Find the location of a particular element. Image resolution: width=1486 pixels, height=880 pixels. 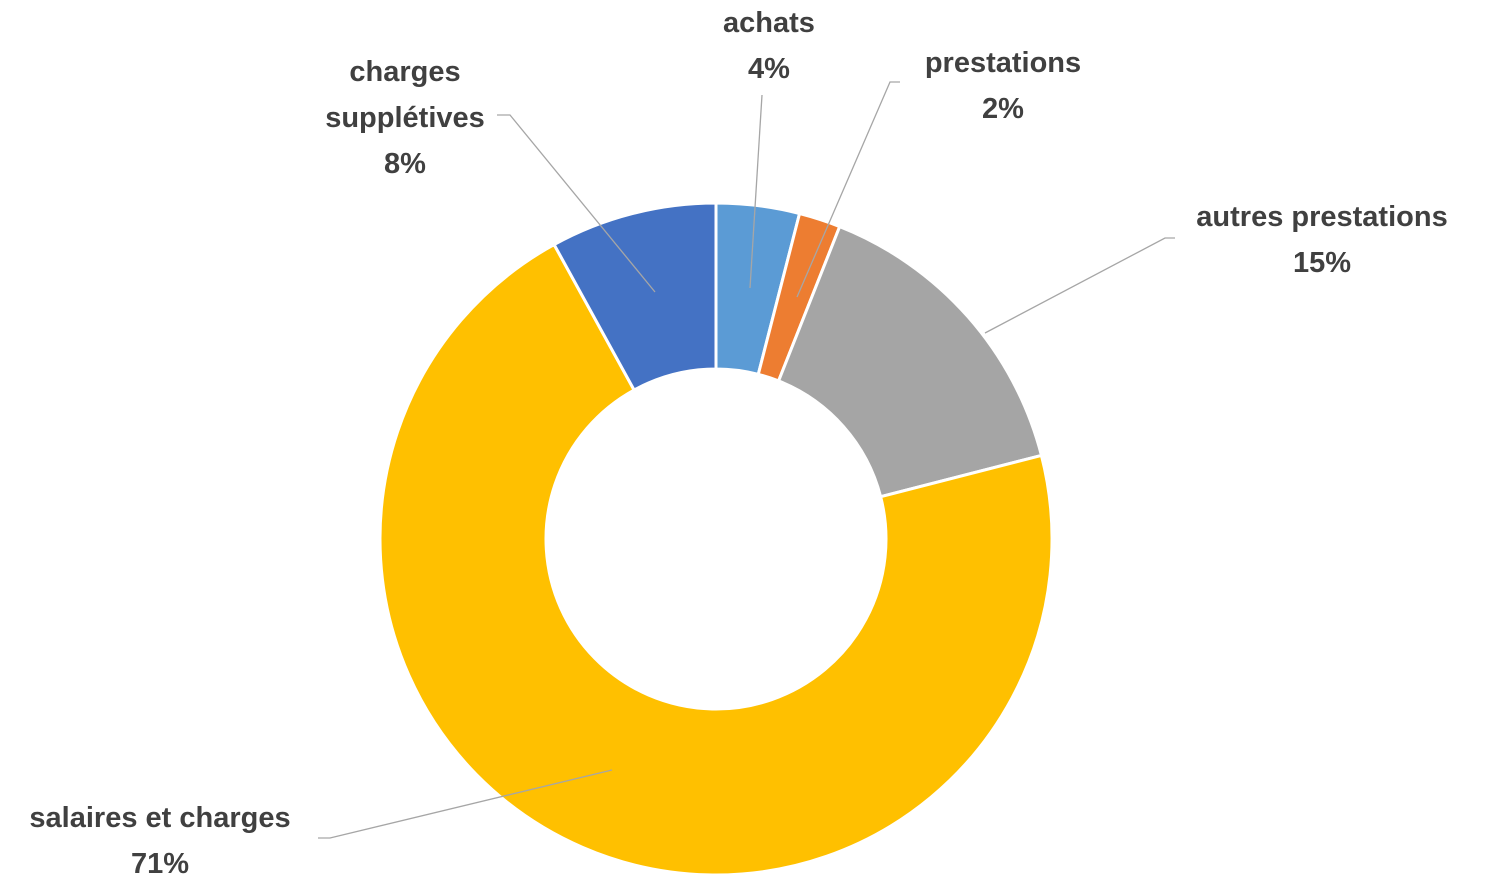

data-label: charges supplétives 8% is located at coordinates (405, 118).